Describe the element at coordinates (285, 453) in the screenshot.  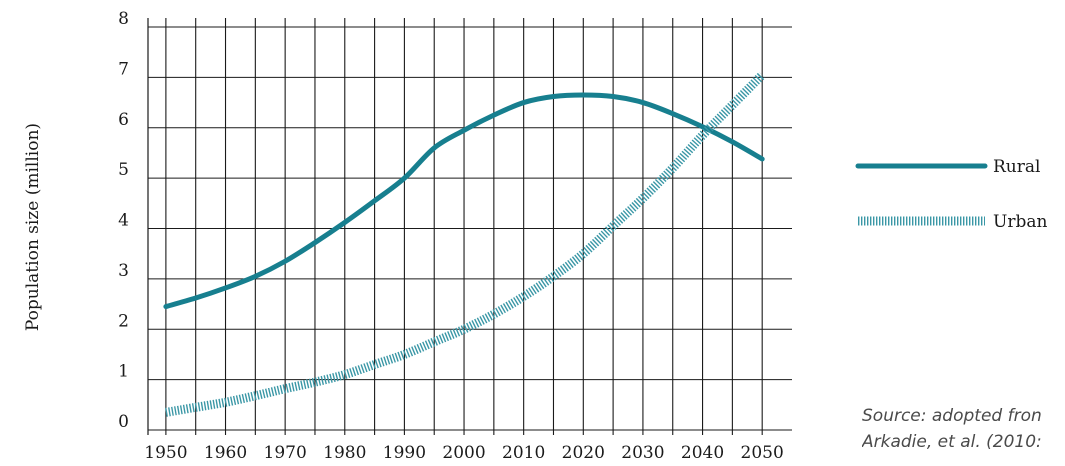
I see `x-tick-label: 1970` at that location.